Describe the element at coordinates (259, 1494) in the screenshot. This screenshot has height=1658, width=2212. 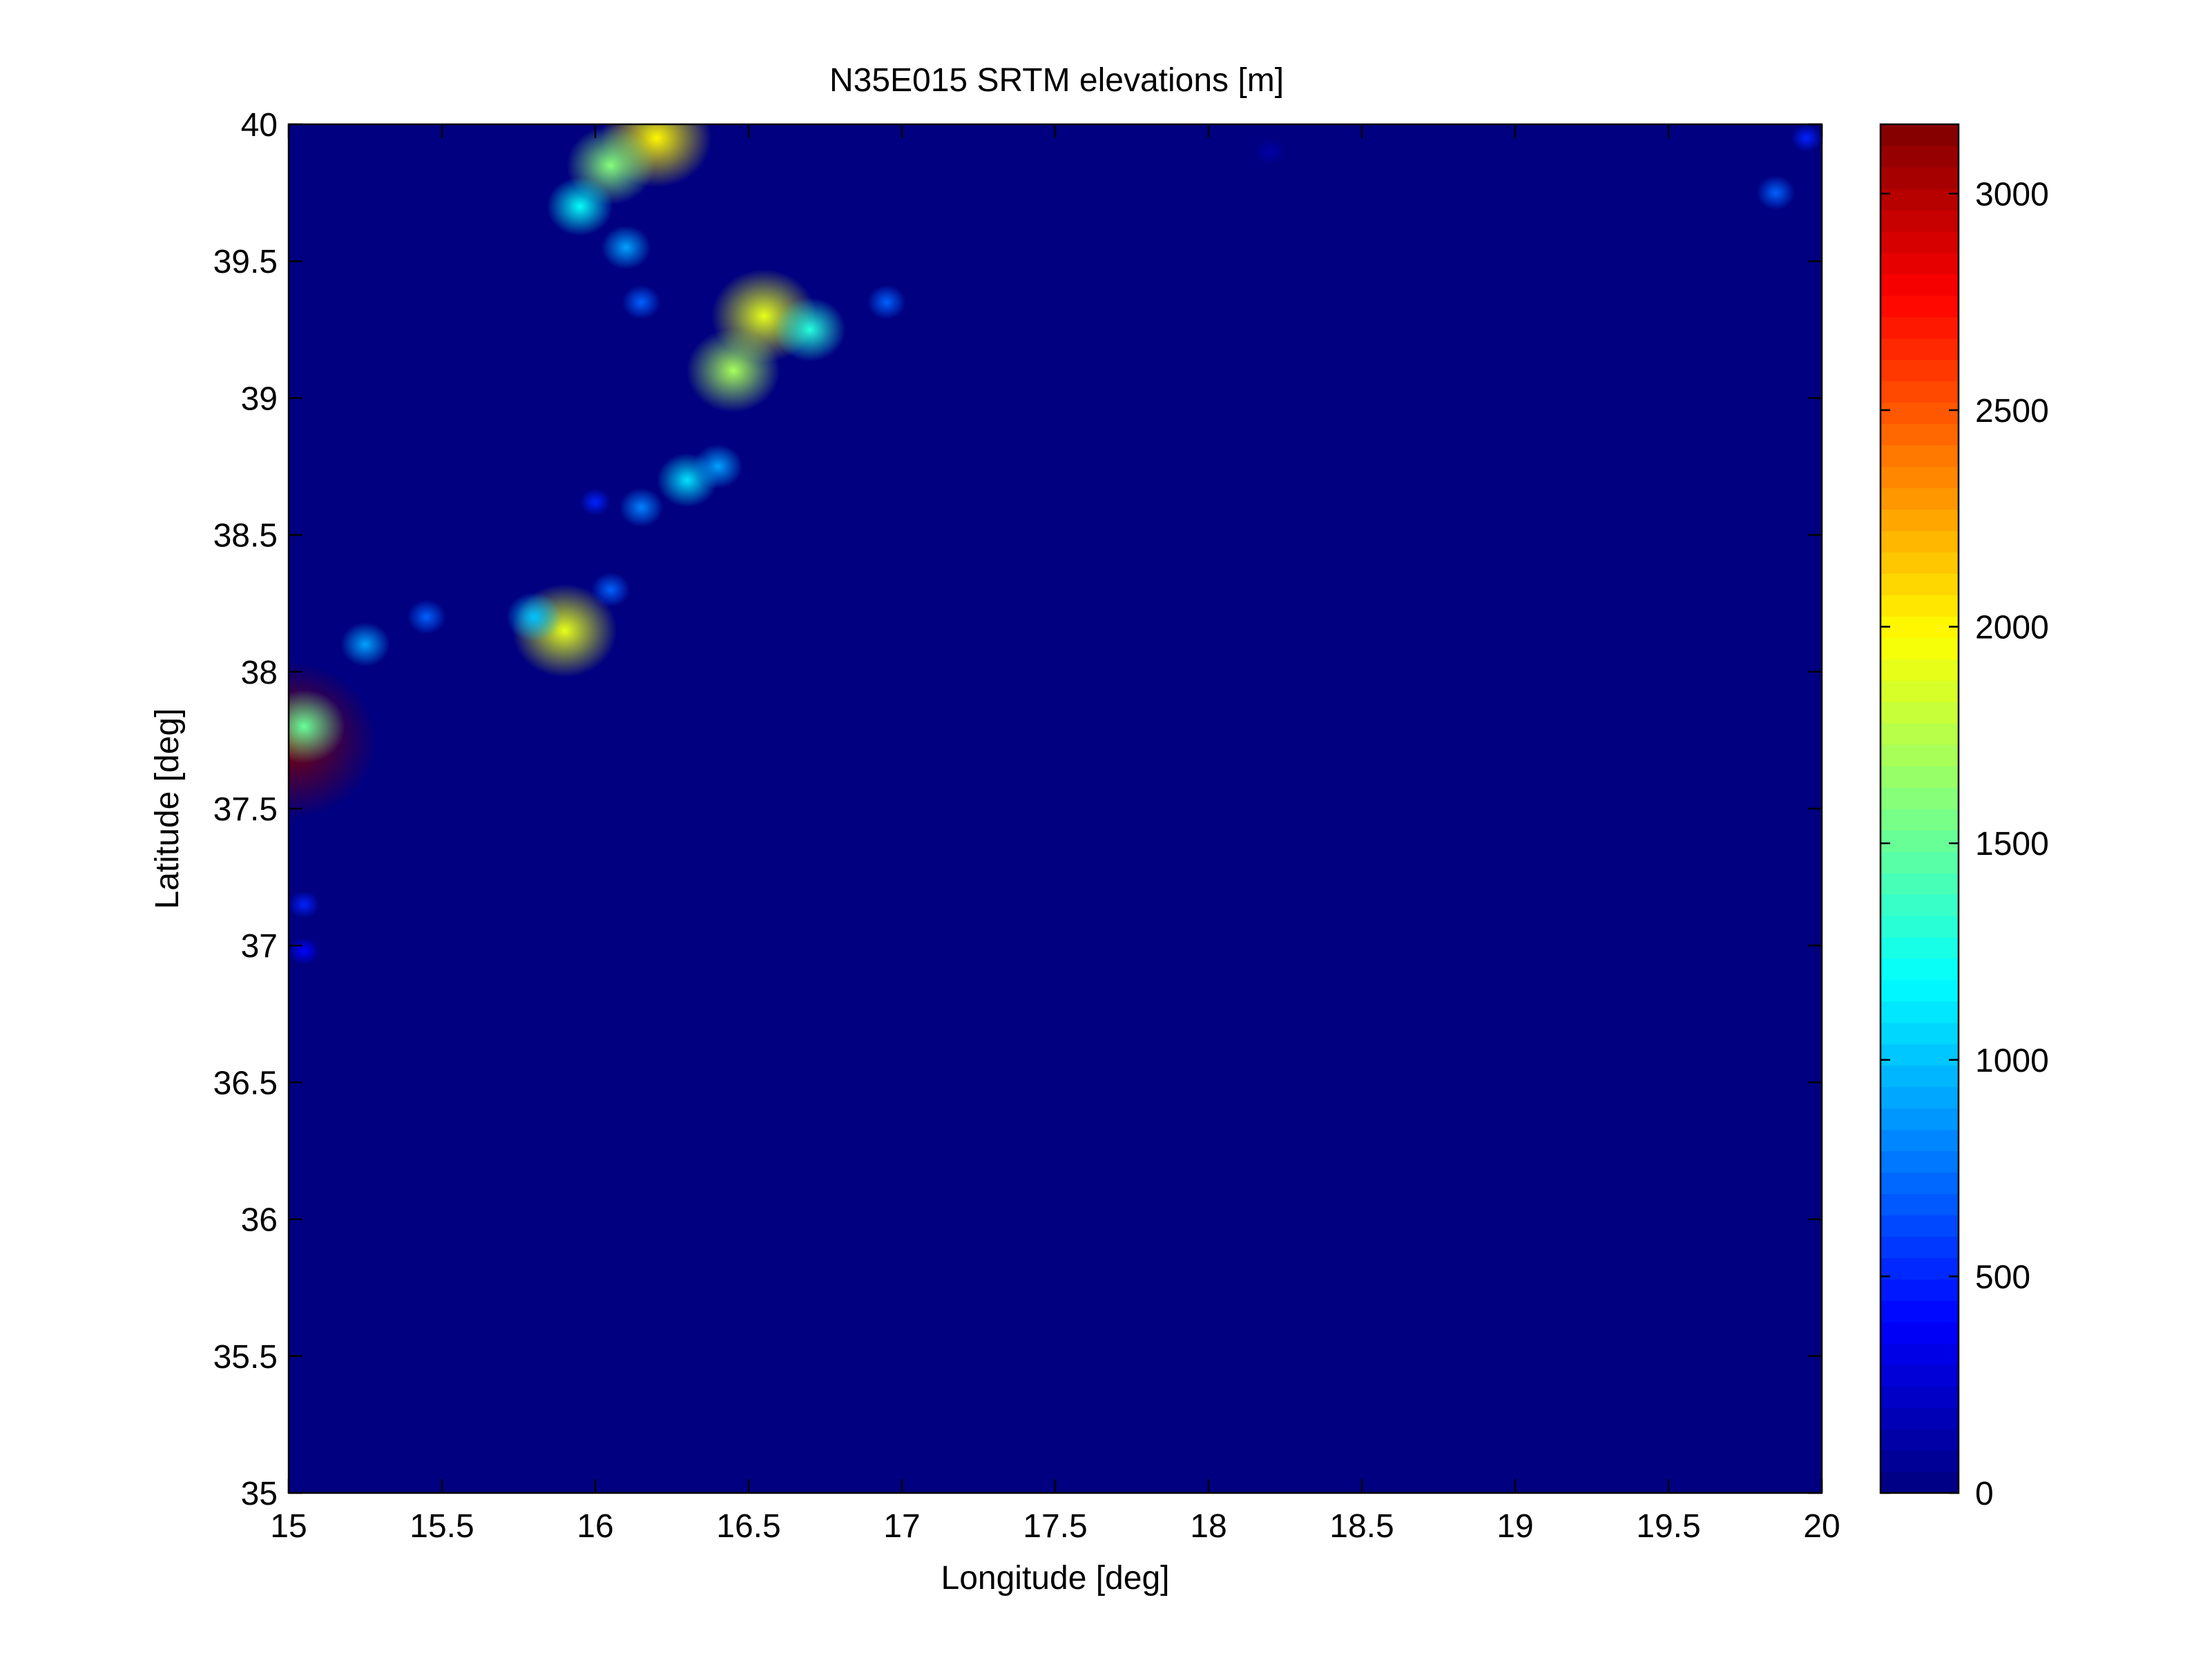
I see `y-tick-label: 35` at that location.